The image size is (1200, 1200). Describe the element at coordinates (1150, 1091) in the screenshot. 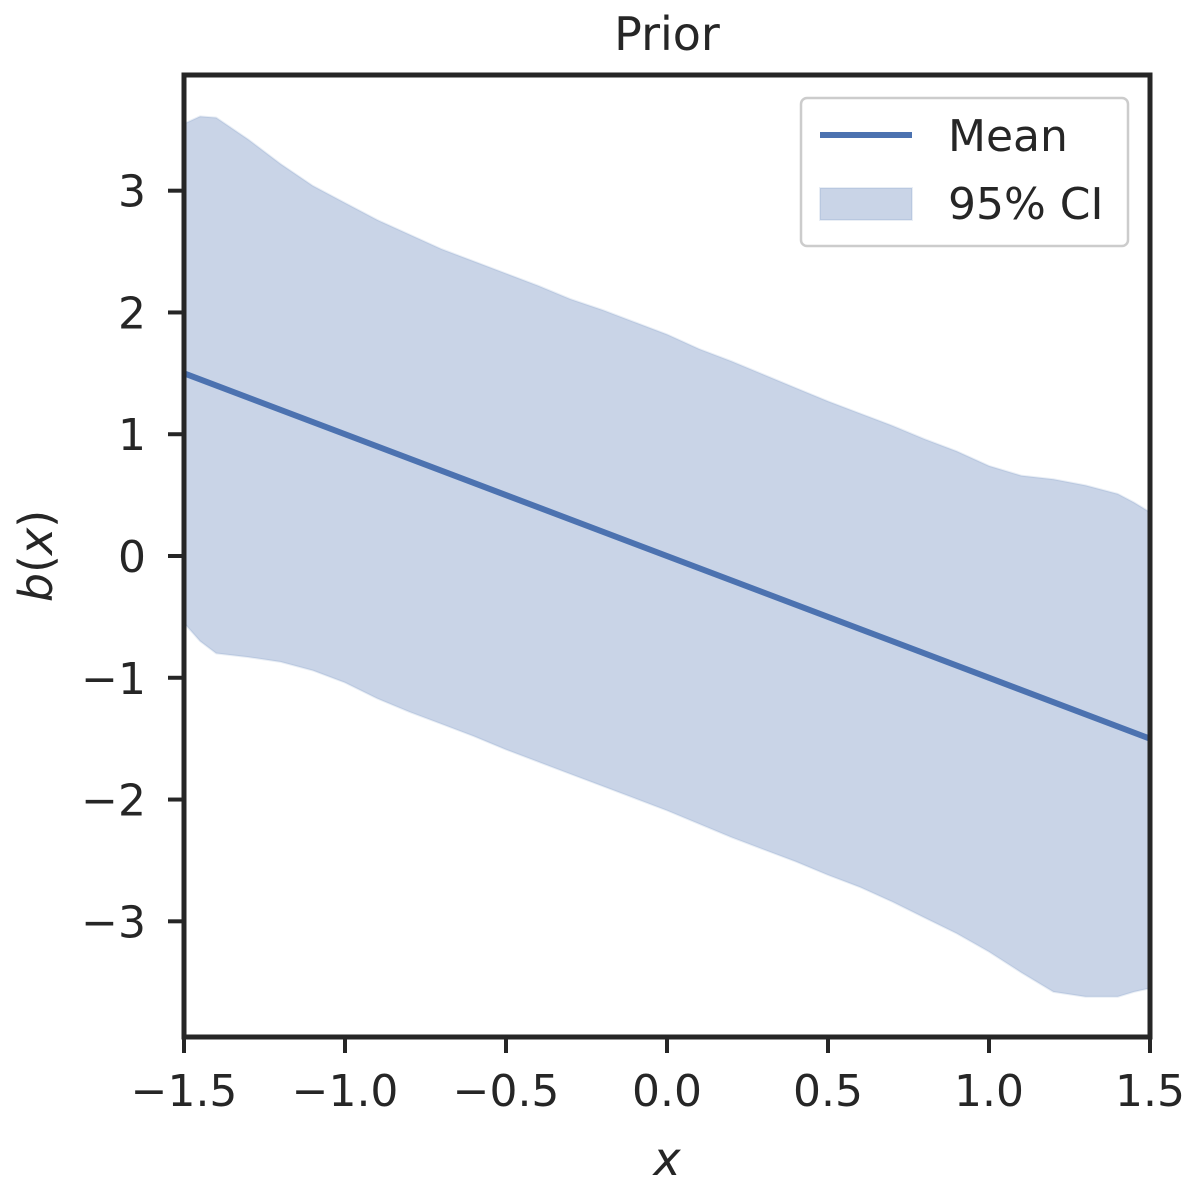

I see `x-tick-label: 1.5` at that location.